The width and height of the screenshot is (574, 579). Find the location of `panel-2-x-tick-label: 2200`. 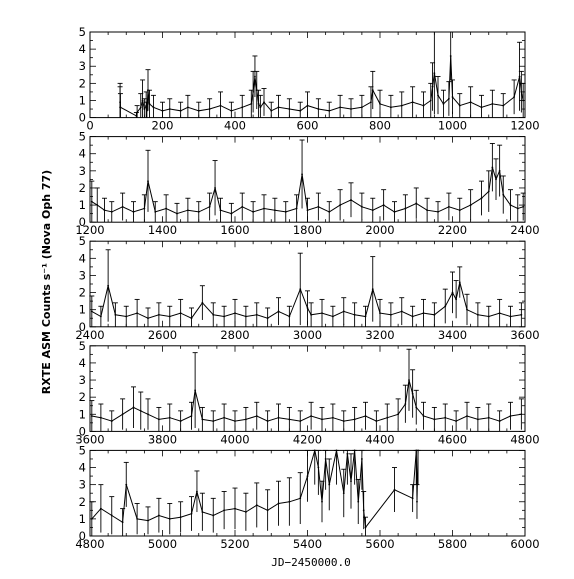

panel-2-x-tick-label: 2200 is located at coordinates (452, 230).